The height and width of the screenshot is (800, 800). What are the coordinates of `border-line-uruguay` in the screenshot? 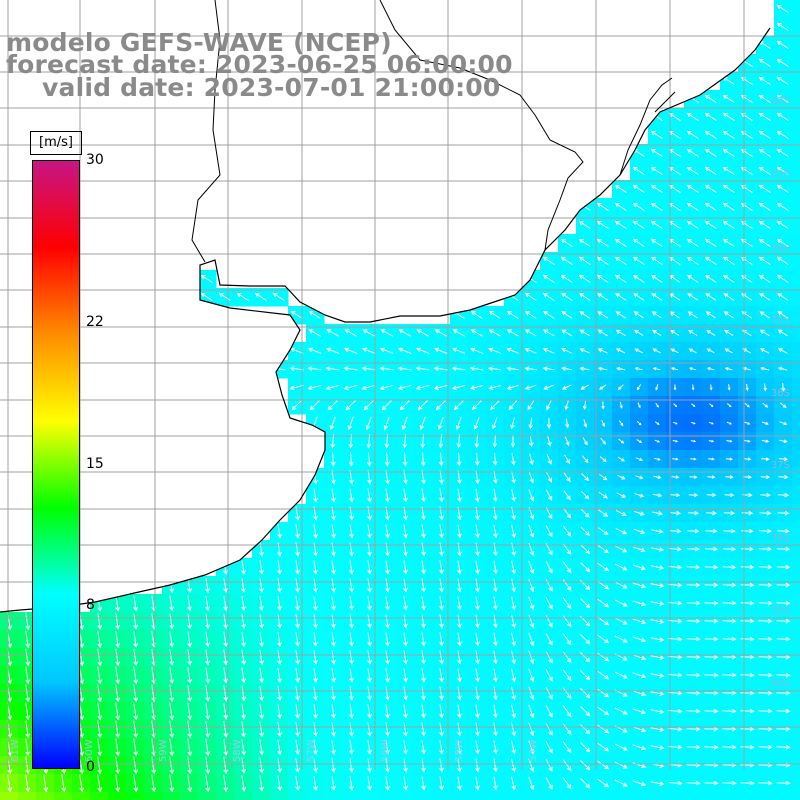 It's located at (206, 131).